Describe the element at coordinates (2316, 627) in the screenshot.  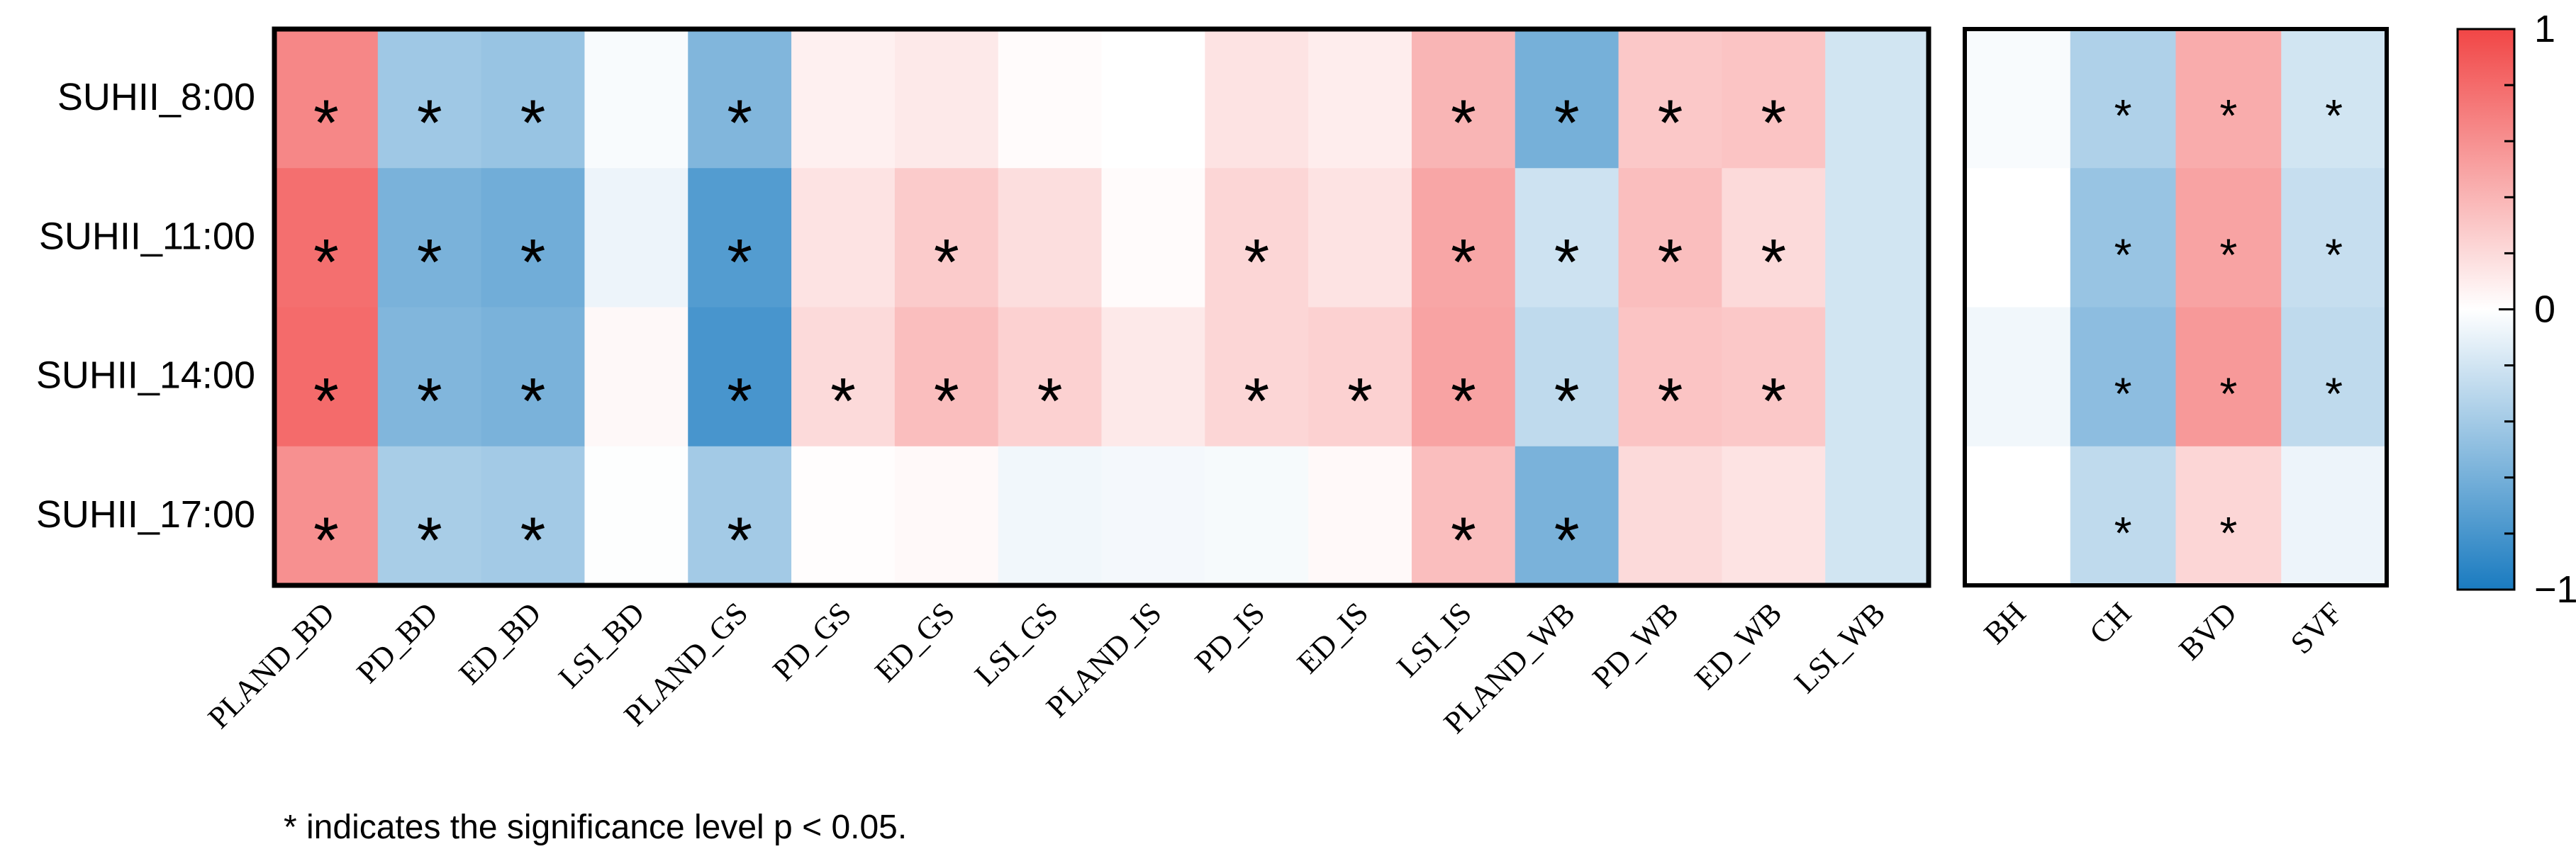
I see `column-label: SVF` at that location.